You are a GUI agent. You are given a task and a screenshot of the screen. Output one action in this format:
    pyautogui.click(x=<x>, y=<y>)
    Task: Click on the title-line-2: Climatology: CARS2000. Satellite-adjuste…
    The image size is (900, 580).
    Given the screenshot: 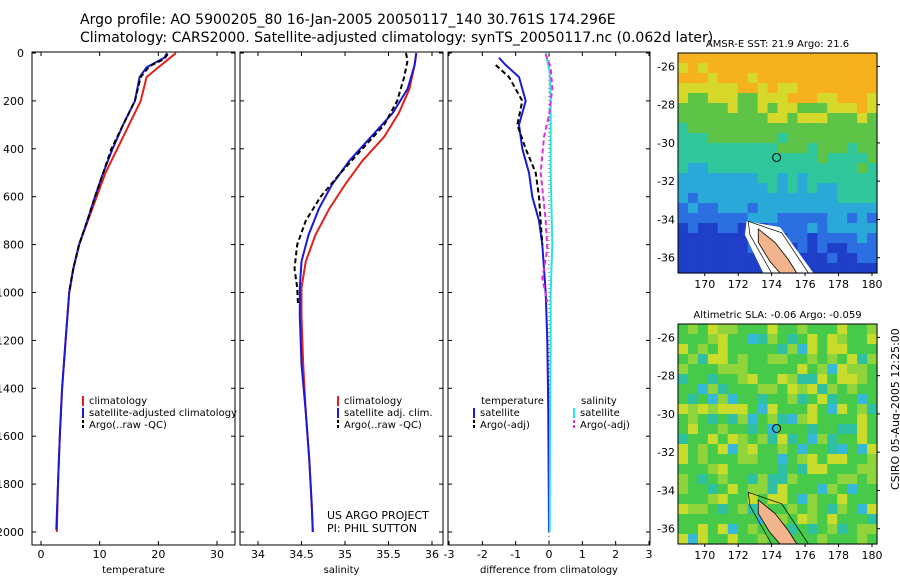 What is the action you would take?
    pyautogui.click(x=397, y=38)
    